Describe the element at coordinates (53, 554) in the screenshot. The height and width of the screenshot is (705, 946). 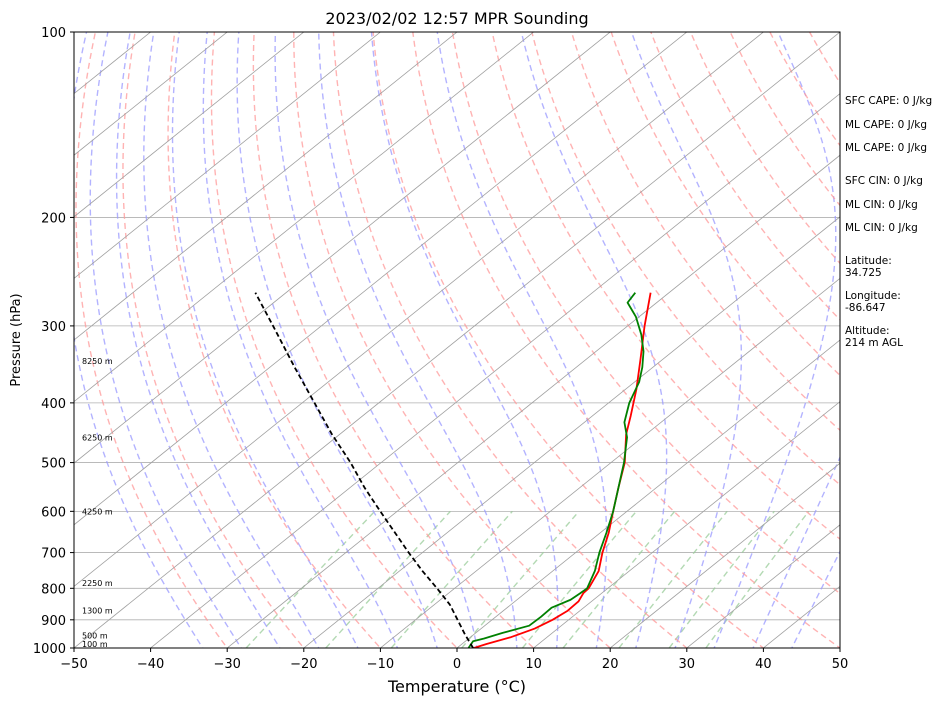
I see `y-tick-label: 700` at that location.